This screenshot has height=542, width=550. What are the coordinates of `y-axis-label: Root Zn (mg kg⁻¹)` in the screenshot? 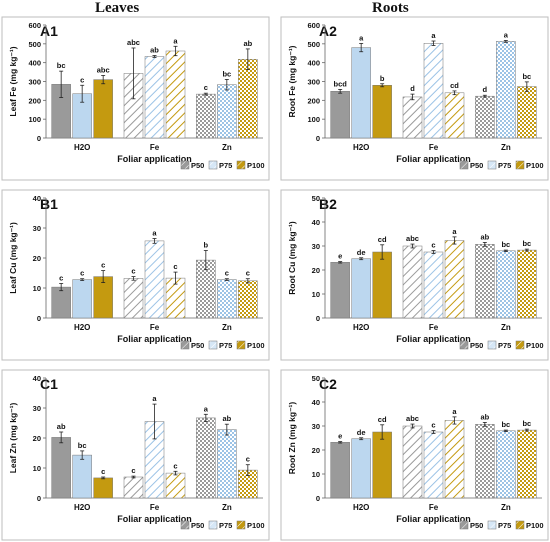 It's located at (292, 438).